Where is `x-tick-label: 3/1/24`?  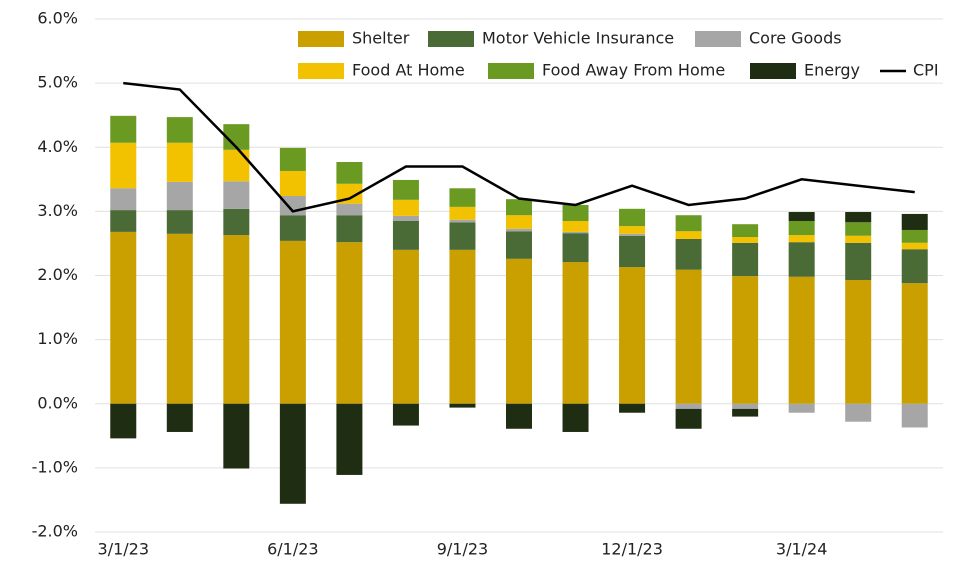 x-tick-label: 3/1/24 is located at coordinates (802, 549).